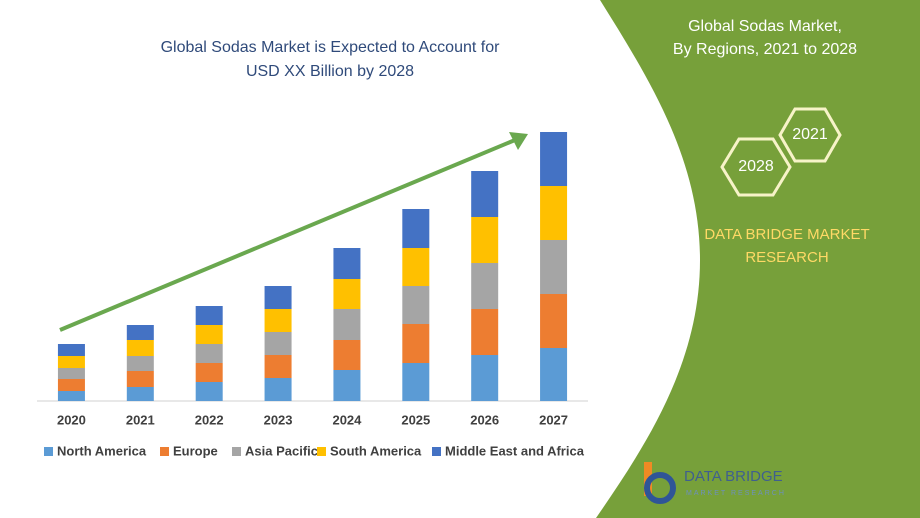 The height and width of the screenshot is (518, 920). Describe the element at coordinates (347, 419) in the screenshot. I see `x-tick-label: 2024` at that location.